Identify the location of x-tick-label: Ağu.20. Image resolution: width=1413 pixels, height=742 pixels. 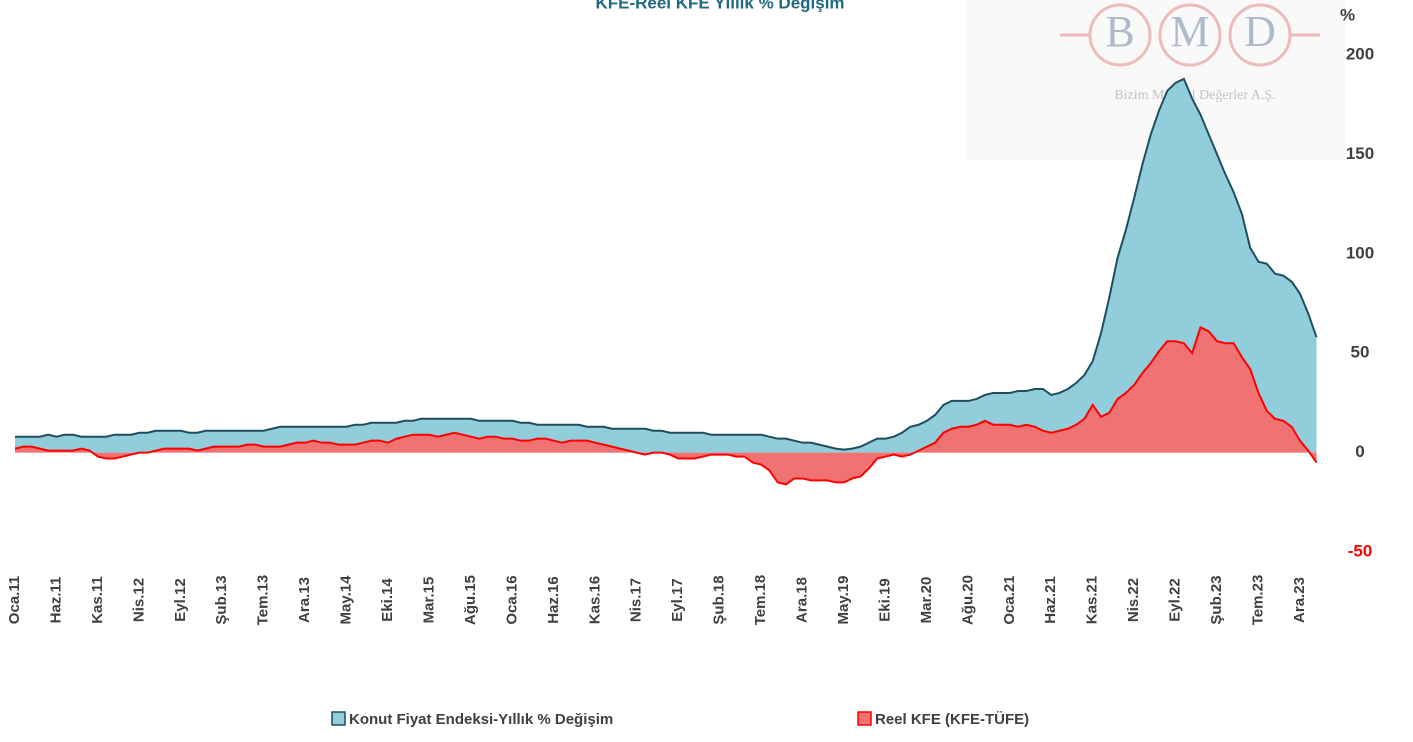
(967, 600).